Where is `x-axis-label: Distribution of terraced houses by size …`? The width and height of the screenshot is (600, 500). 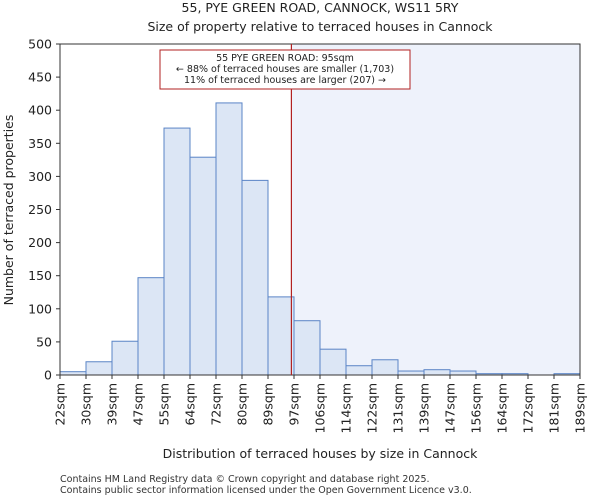 x-axis-label: Distribution of terraced houses by size … is located at coordinates (321, 453).